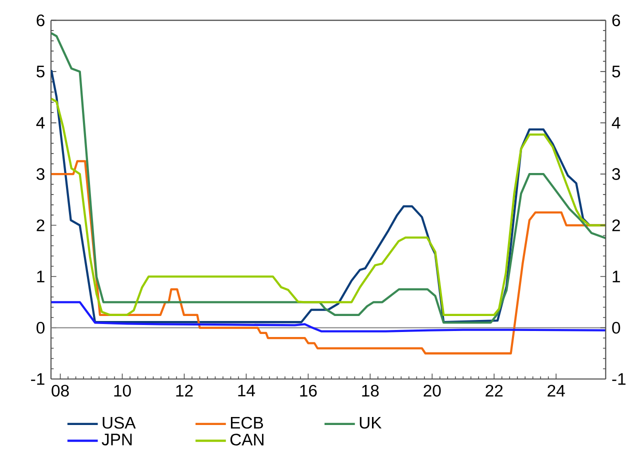 The width and height of the screenshot is (634, 460). Describe the element at coordinates (184, 390) in the screenshot. I see `x-tick-label: 12` at that location.